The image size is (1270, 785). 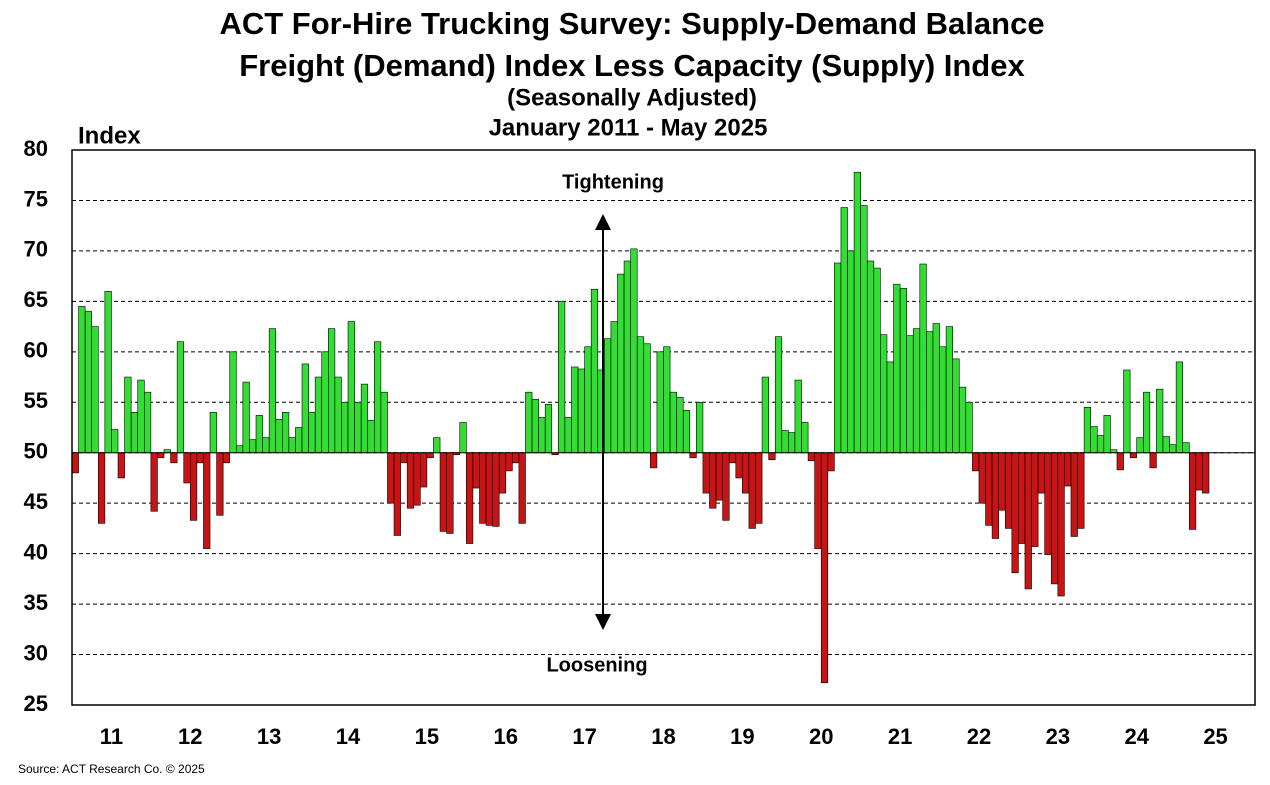 What do you see at coordinates (596, 665) in the screenshot?
I see `annotation: Loosening` at bounding box center [596, 665].